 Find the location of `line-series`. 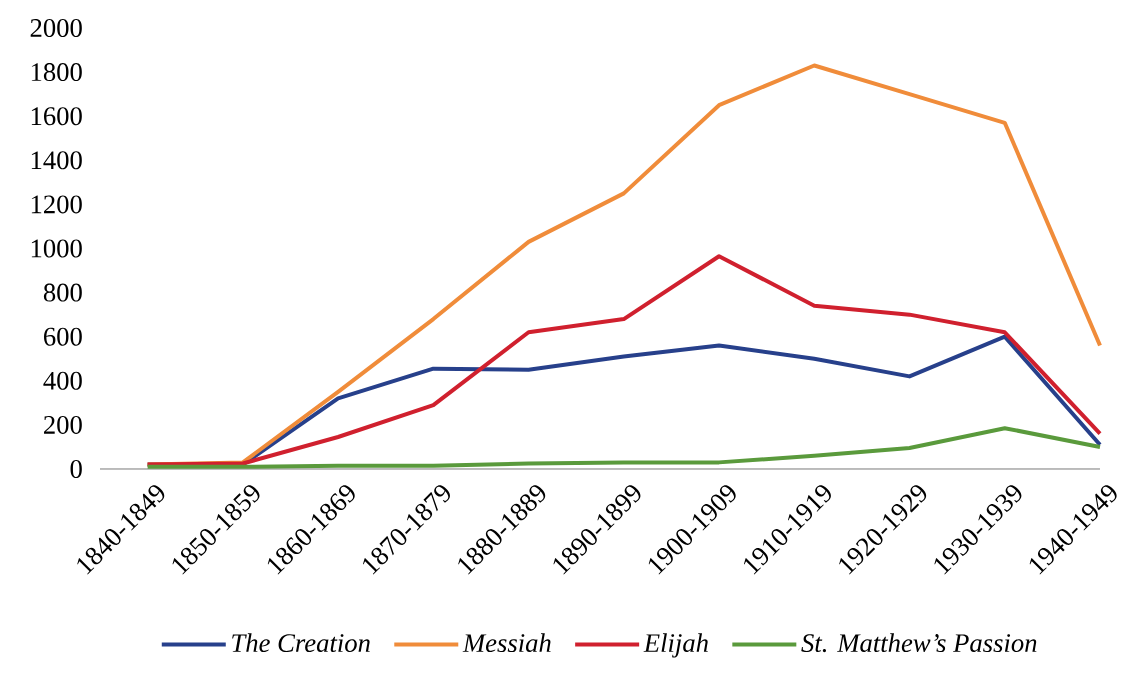

line-series is located at coordinates (623, 447).